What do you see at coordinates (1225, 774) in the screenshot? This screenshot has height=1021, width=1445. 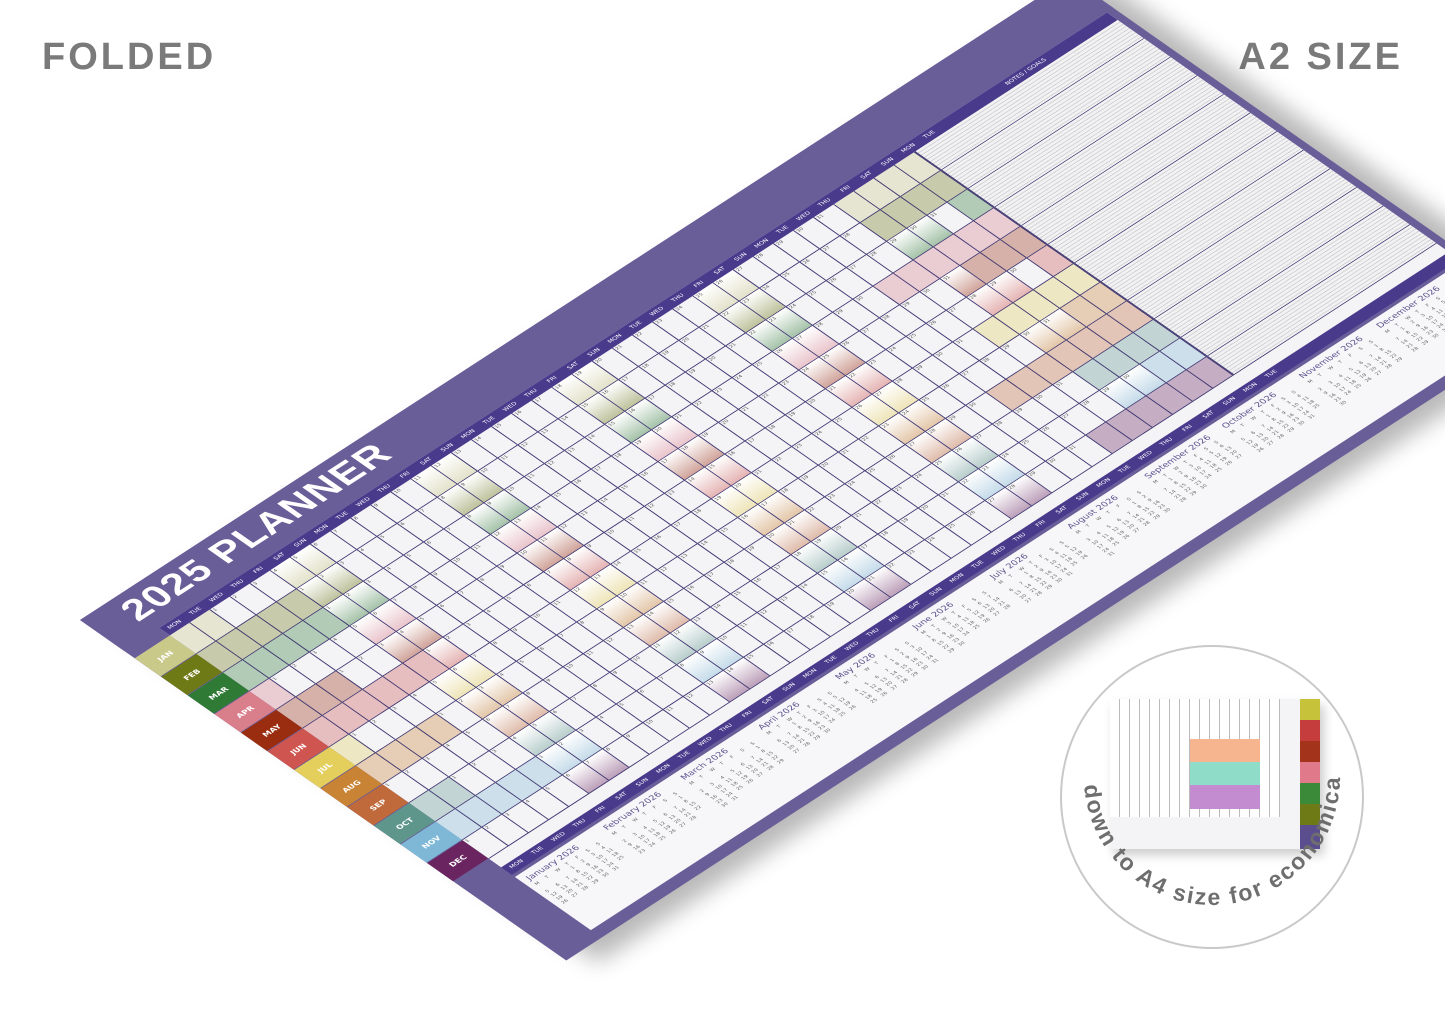 I see `thumbnail-color-blocks` at bounding box center [1225, 774].